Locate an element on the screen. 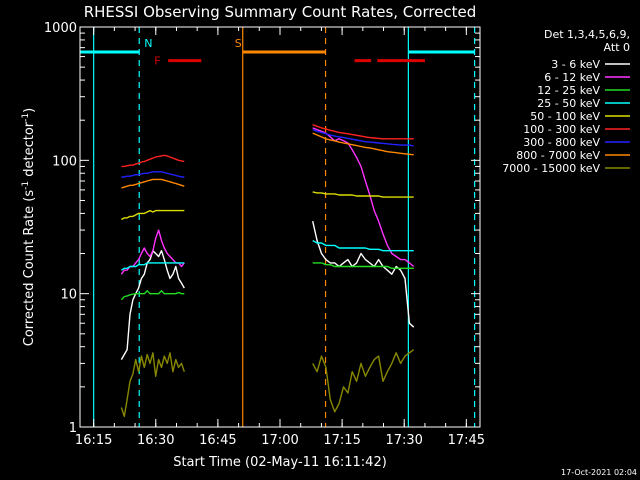 This screenshot has width=640, height=480. marker-labels: N S F is located at coordinates (193, 52).